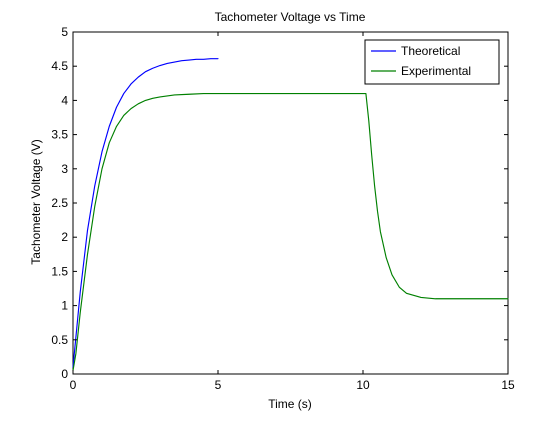 Image resolution: width=560 pixels, height=425 pixels. I want to click on x-tick-label: 0, so click(73, 385).